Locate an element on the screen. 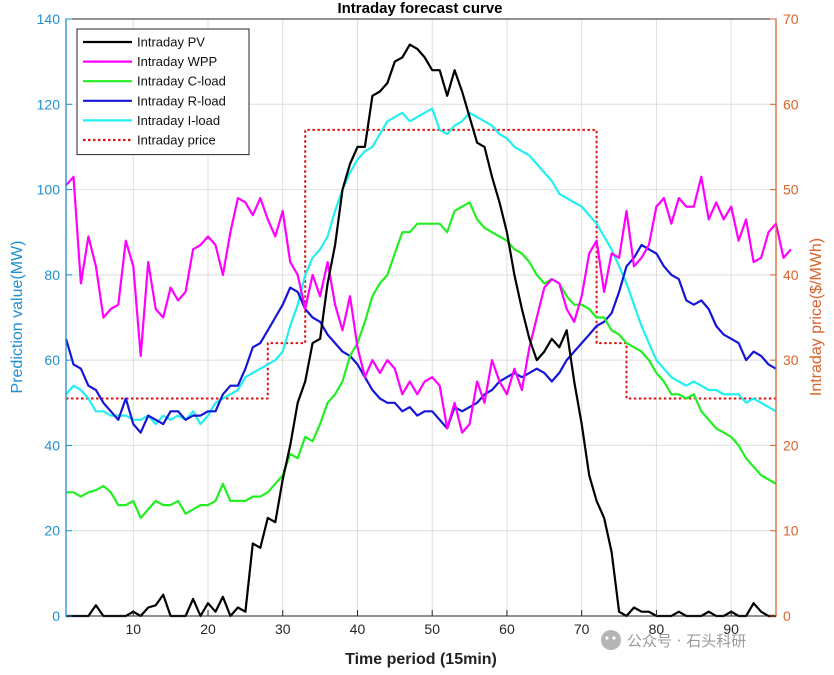  x-axis: 10 20 30 40 50 60 70 80 90 is located at coordinates (432, 623).